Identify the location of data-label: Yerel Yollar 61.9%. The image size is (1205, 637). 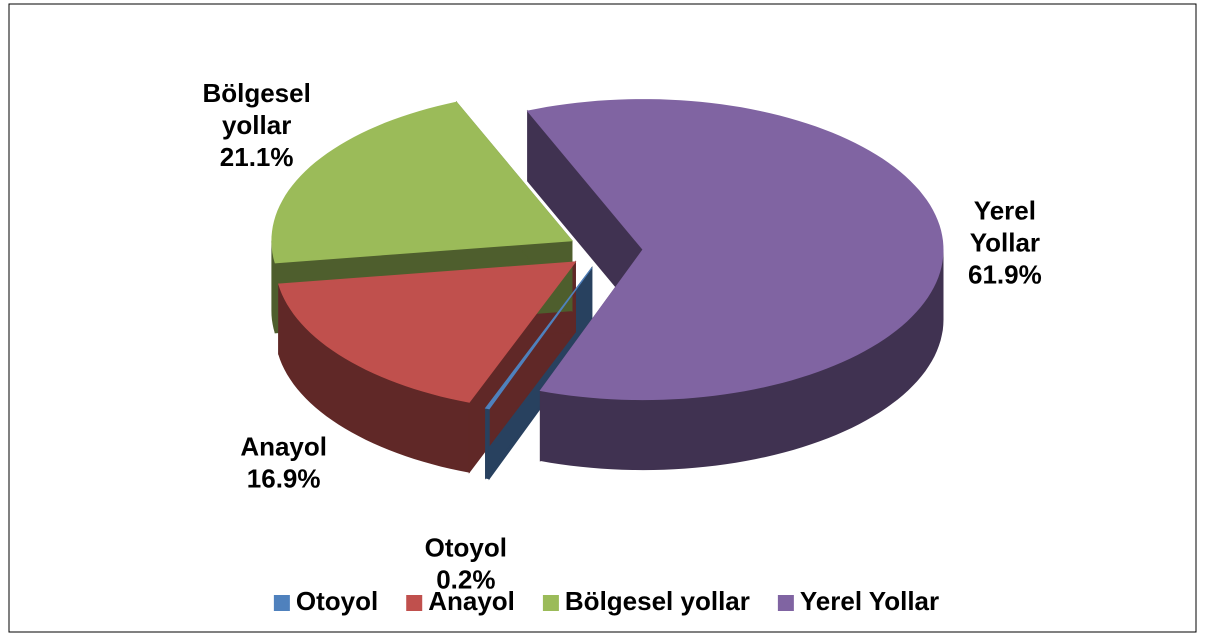
(1005, 243).